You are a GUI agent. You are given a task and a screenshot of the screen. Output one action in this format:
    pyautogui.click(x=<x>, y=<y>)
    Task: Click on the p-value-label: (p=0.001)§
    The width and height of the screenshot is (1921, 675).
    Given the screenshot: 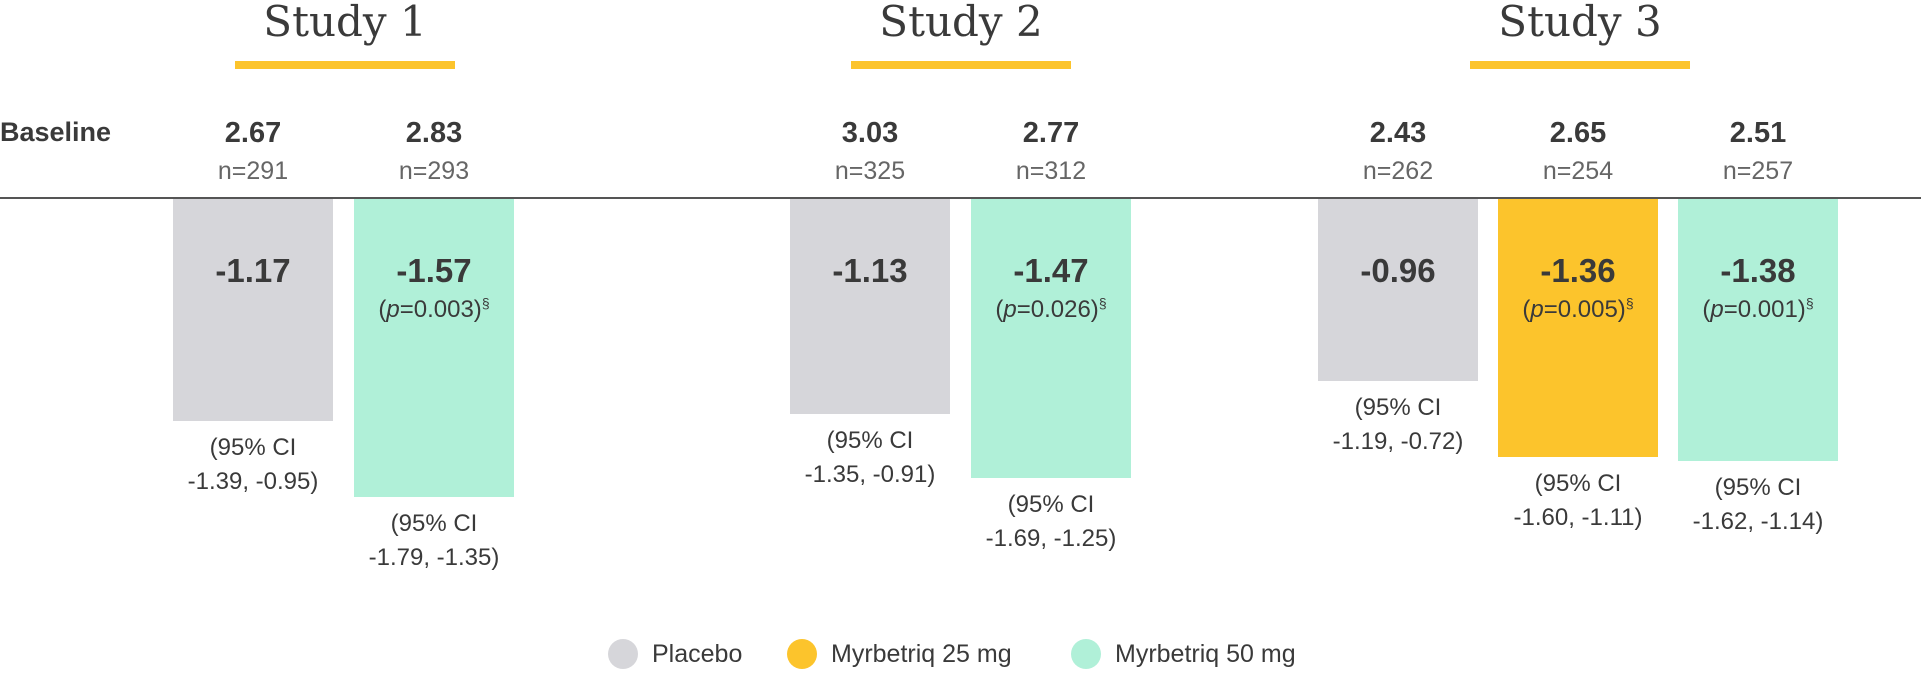 What is the action you would take?
    pyautogui.click(x=1758, y=309)
    